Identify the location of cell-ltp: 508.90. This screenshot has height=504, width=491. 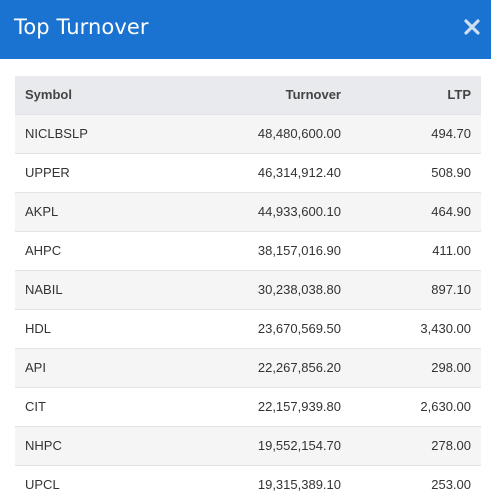
(451, 172).